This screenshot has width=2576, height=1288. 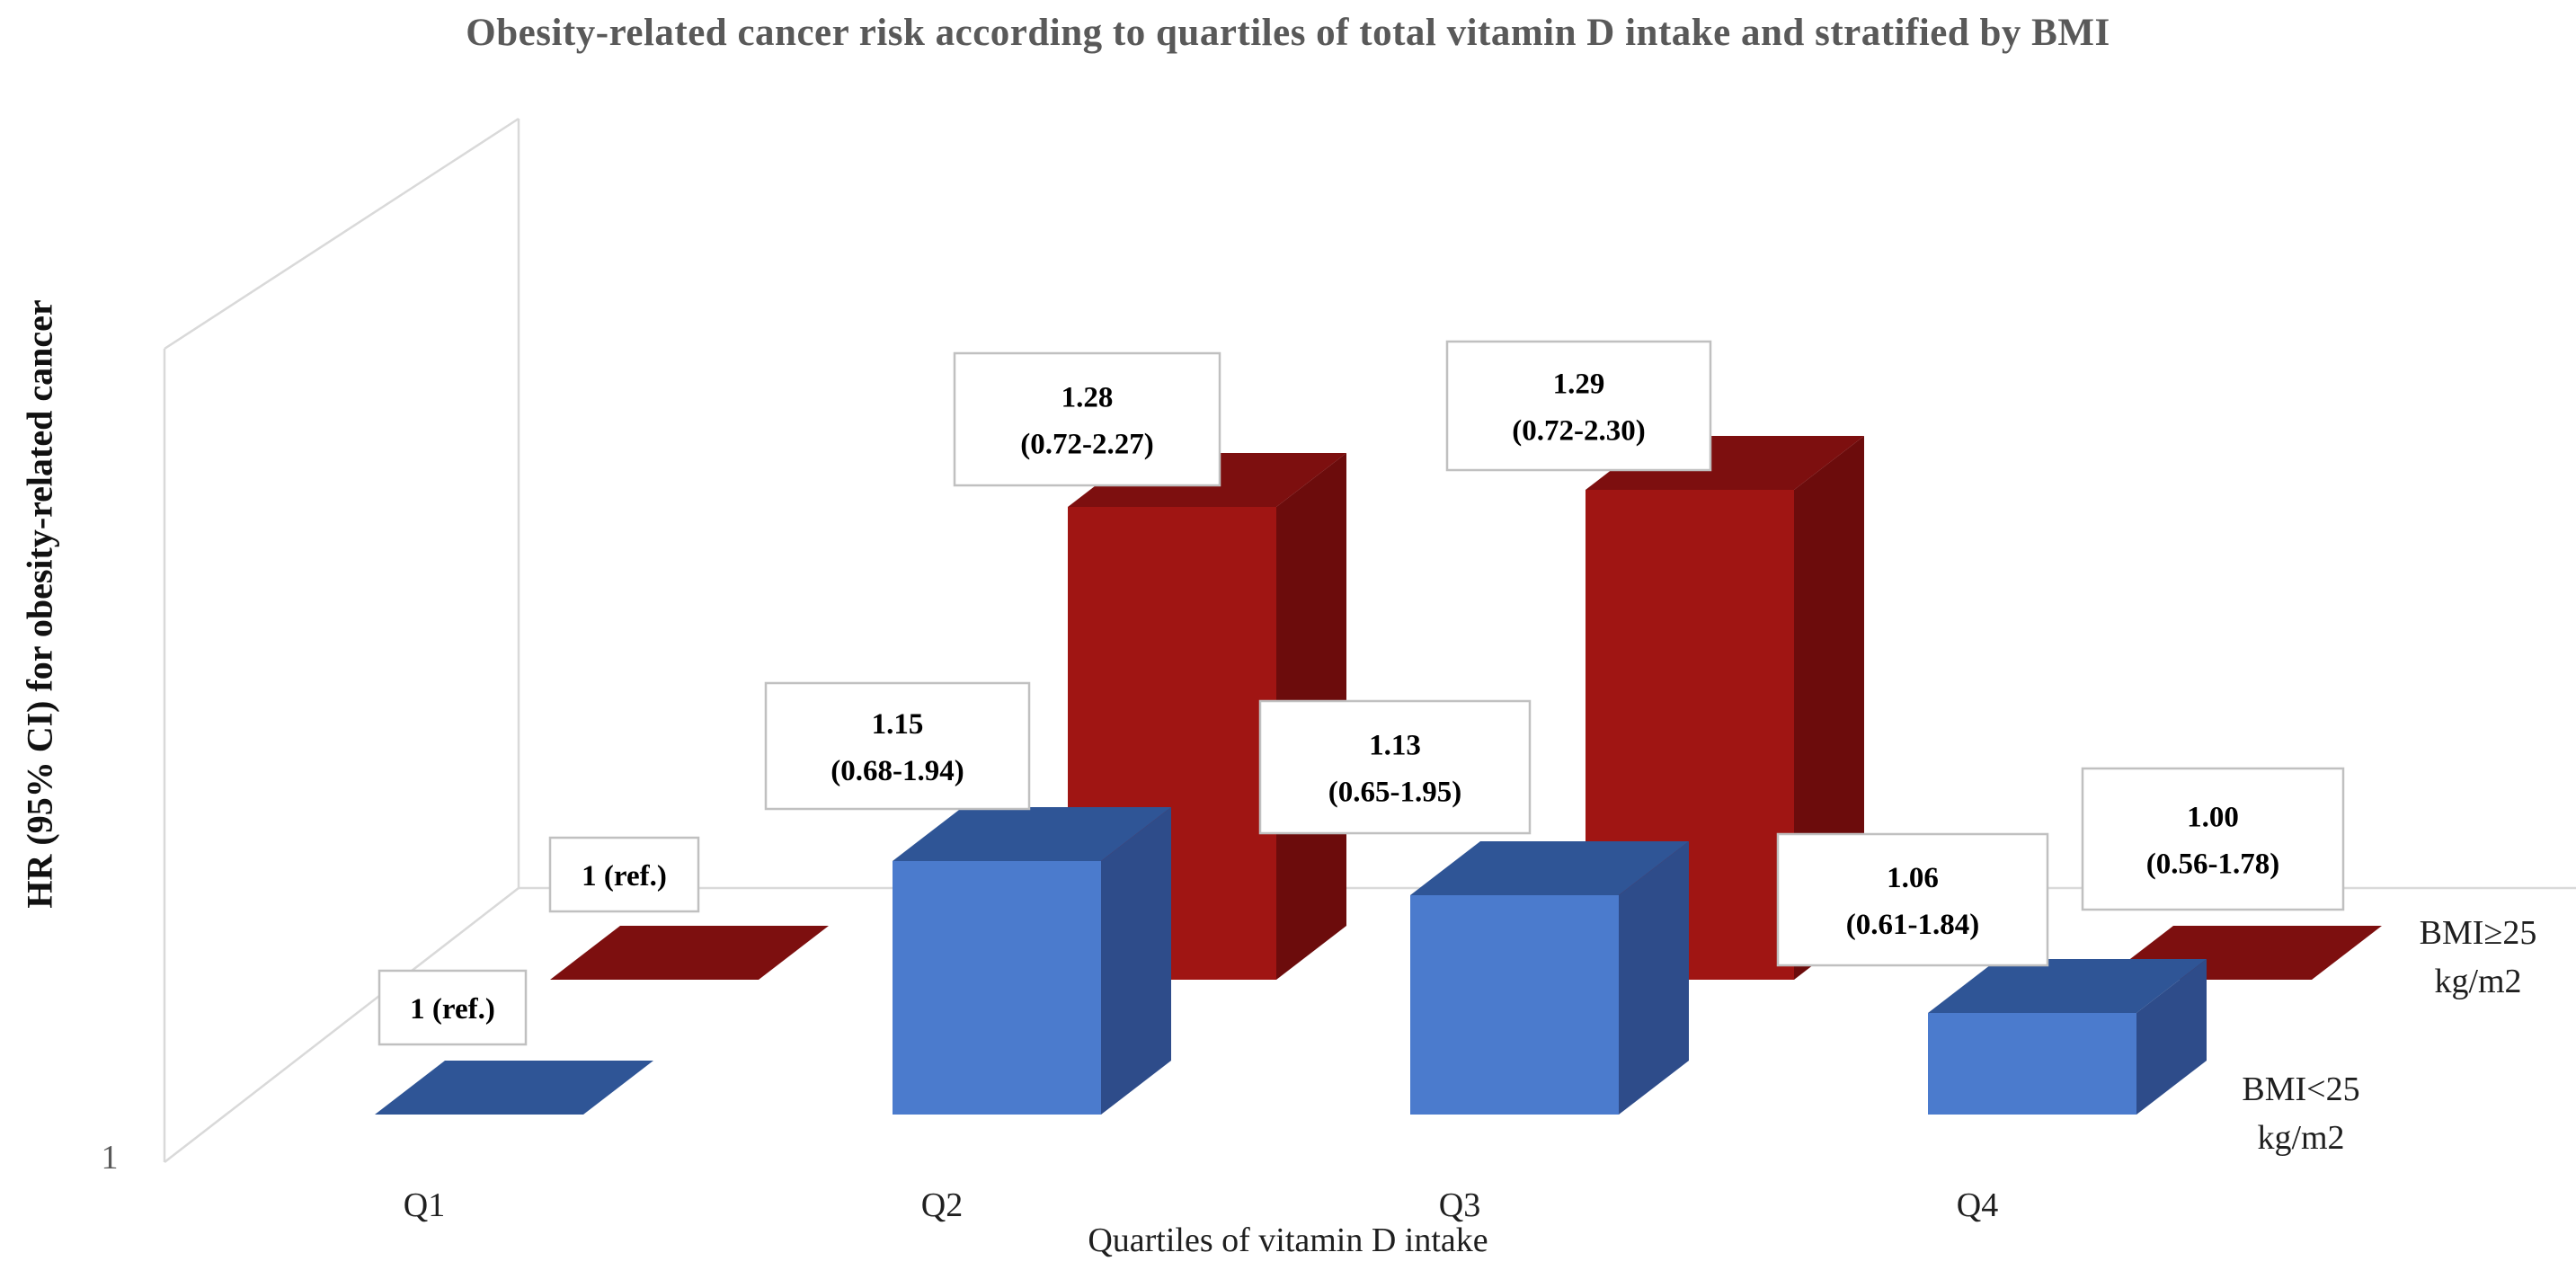 What do you see at coordinates (997, 988) in the screenshot?
I see `bar-q2-bmi-25-kg-m2-front-face` at bounding box center [997, 988].